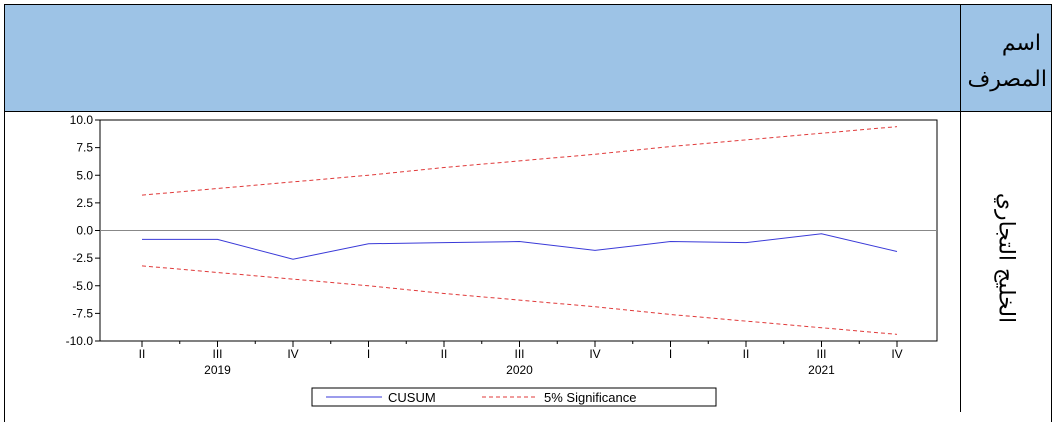 The width and height of the screenshot is (1056, 422). I want to click on x-year-label: 2021, so click(821, 370).